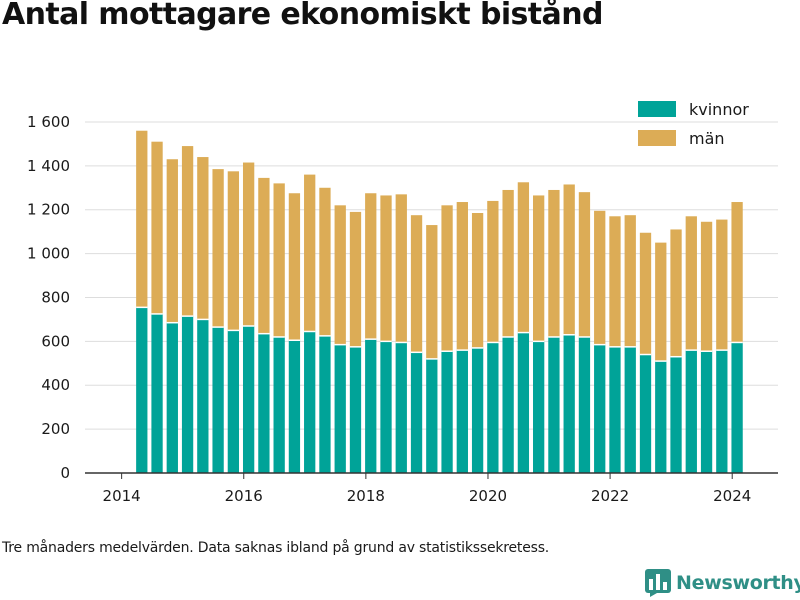  I want to click on y-tick-label: 0, so click(65, 473).